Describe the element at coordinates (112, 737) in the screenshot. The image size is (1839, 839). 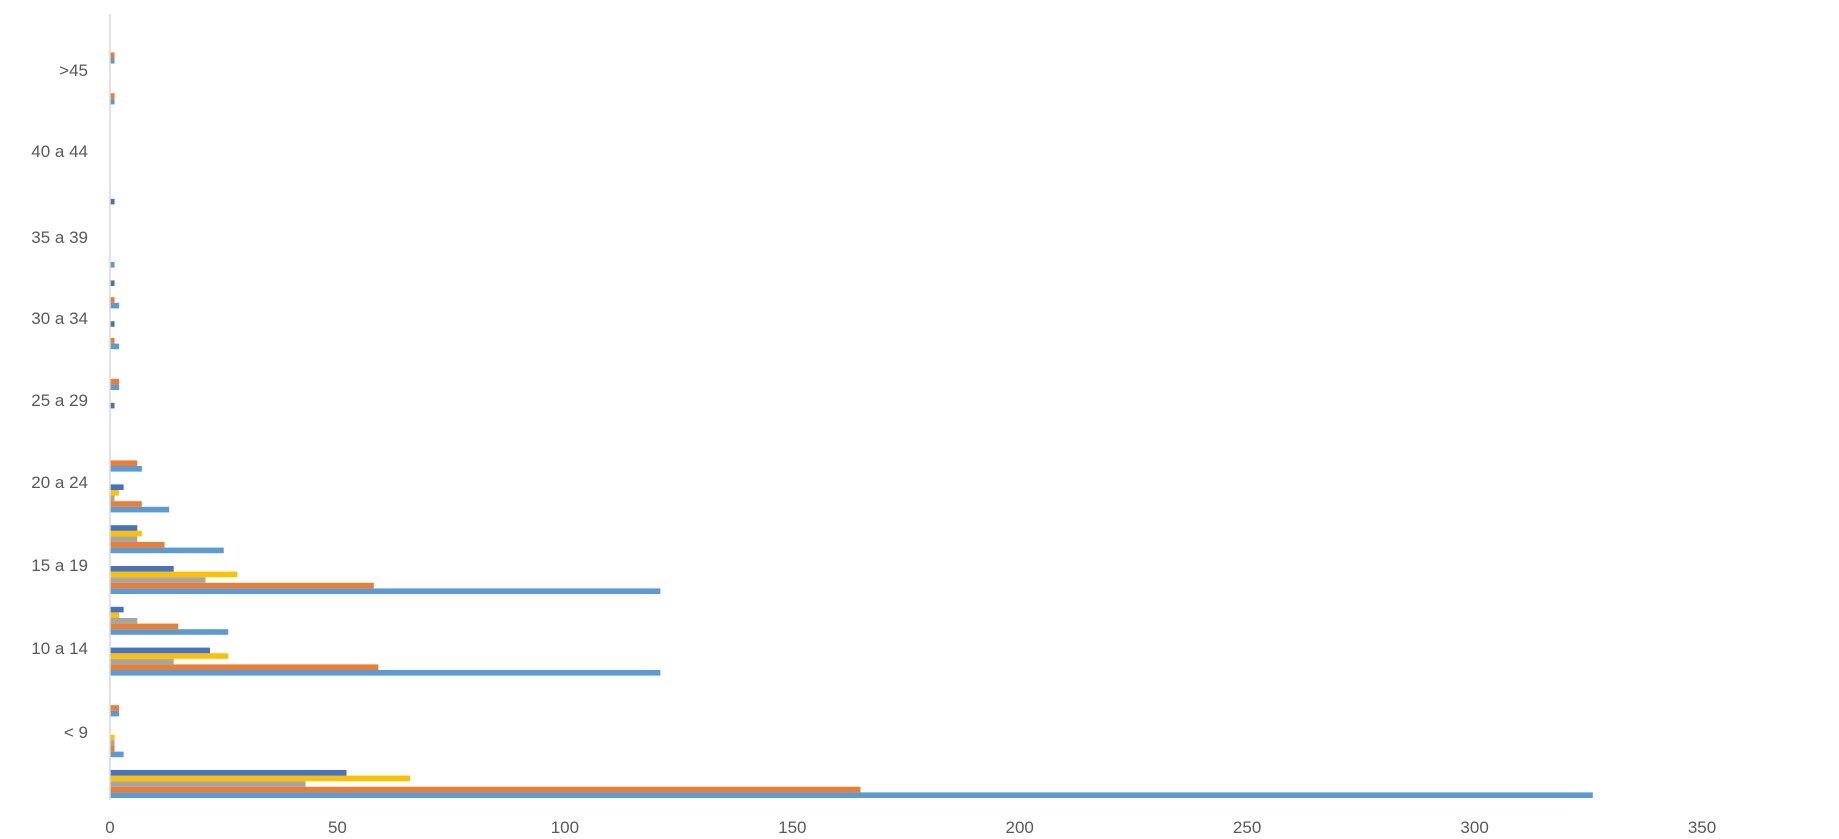
I see `bar--9-1-3` at that location.